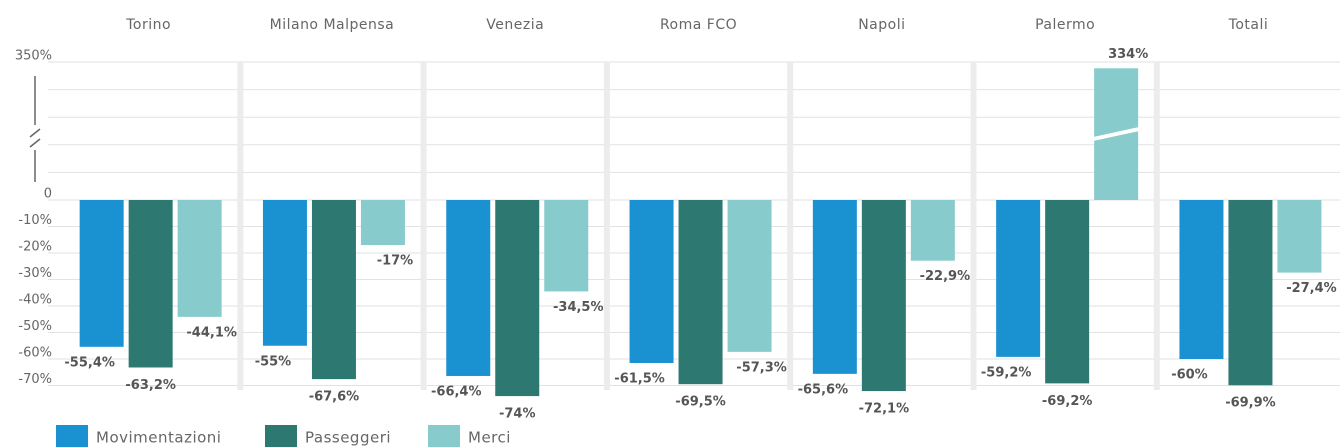 The height and width of the screenshot is (447, 1340). I want to click on value-label: -55,4%, so click(89, 362).